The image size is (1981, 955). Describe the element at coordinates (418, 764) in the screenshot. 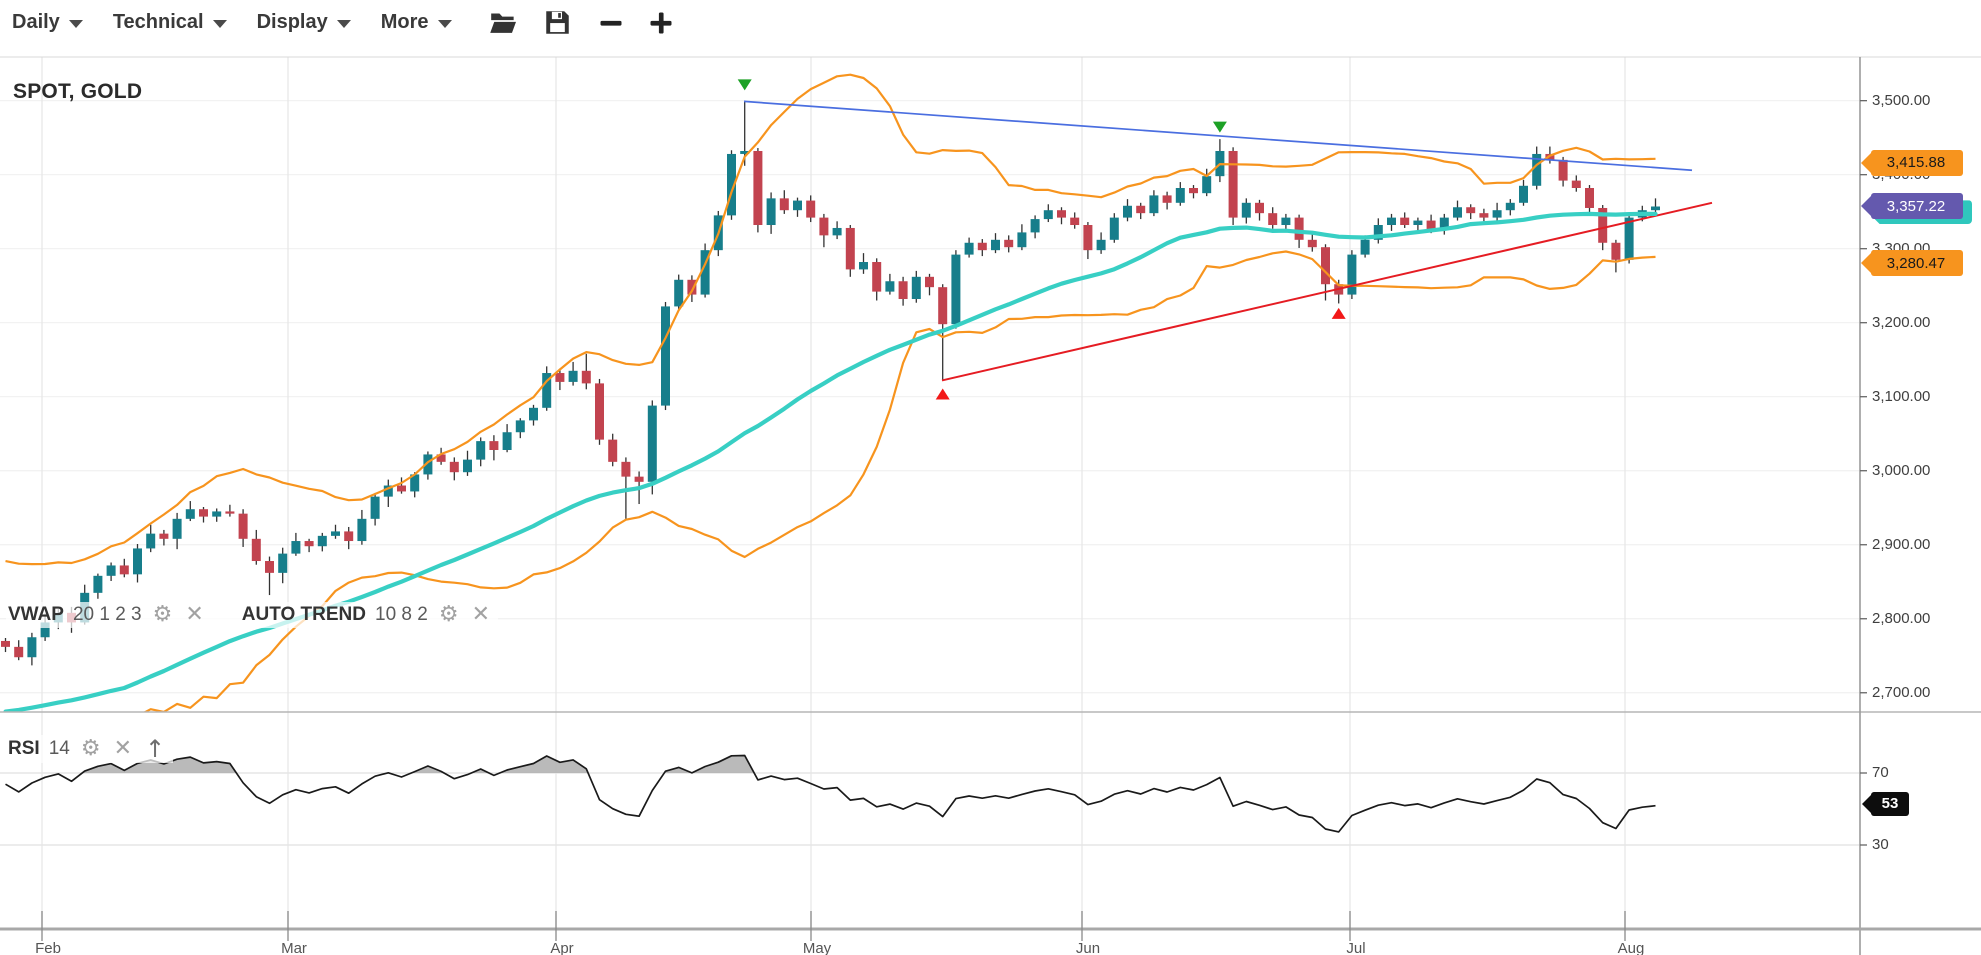

I see `rsi-overbought-fill` at that location.